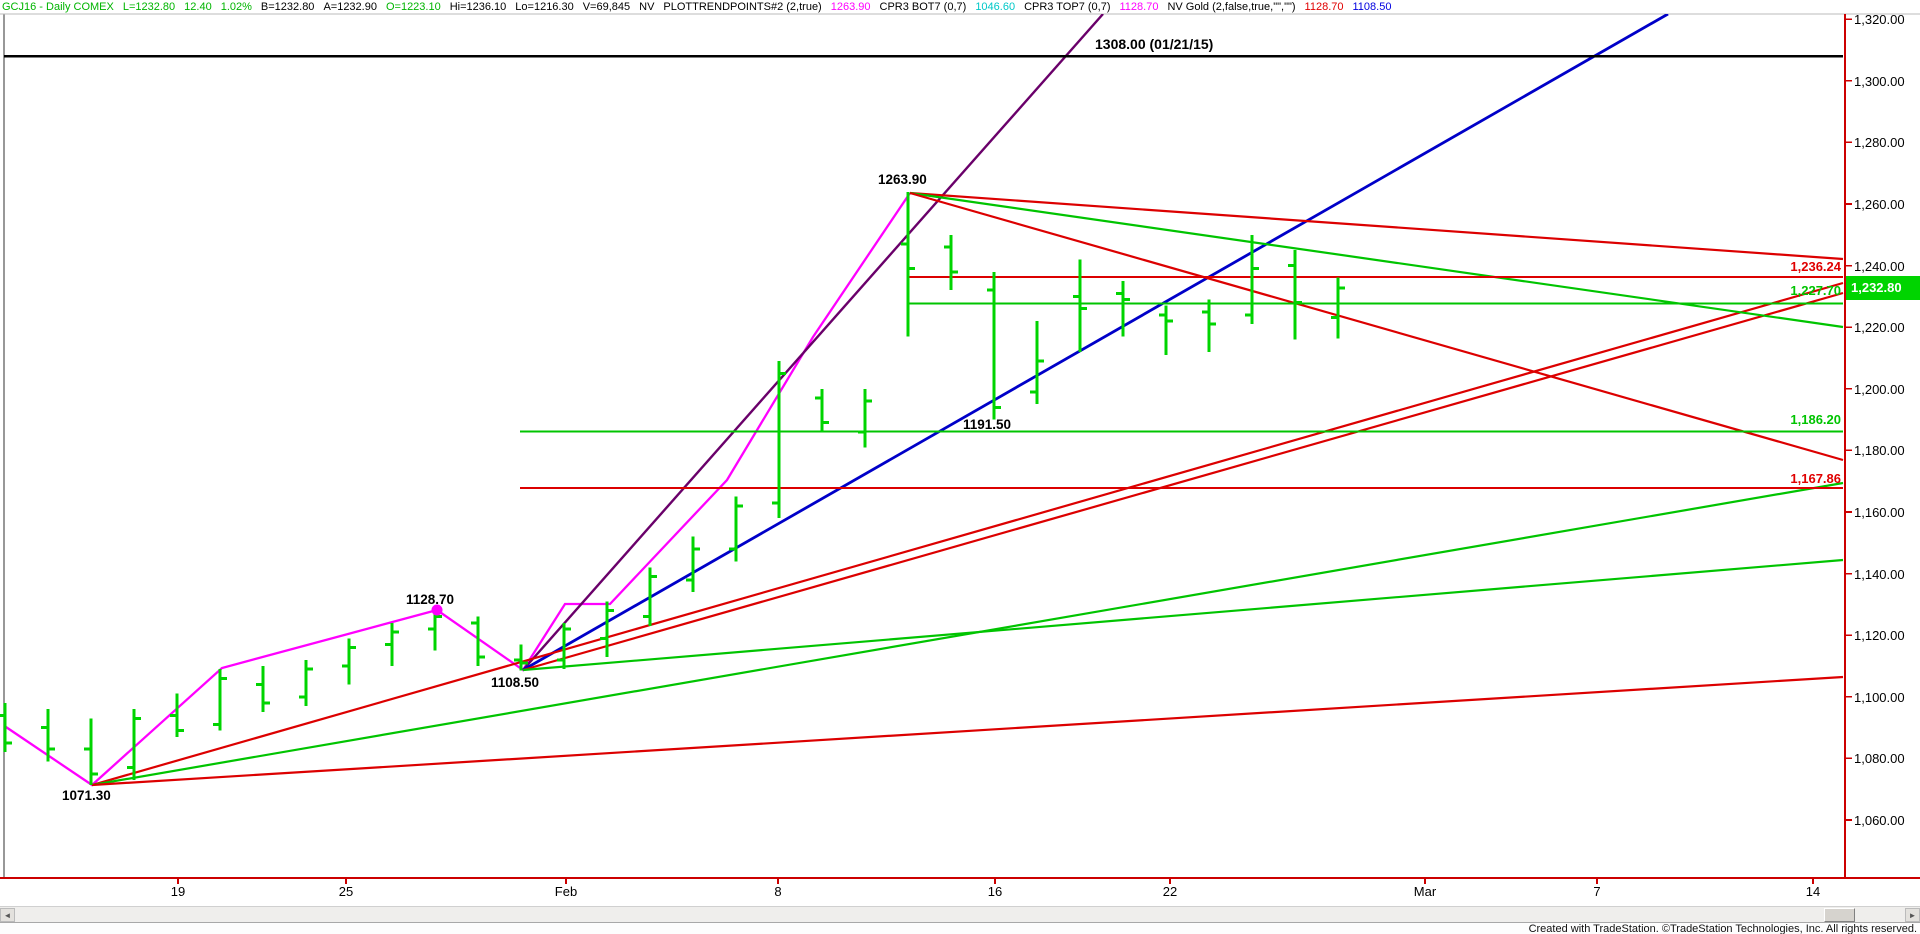 Image resolution: width=1920 pixels, height=934 pixels. What do you see at coordinates (967, 731) in the screenshot?
I see `trendline-fan-red-from-1071-lower` at bounding box center [967, 731].